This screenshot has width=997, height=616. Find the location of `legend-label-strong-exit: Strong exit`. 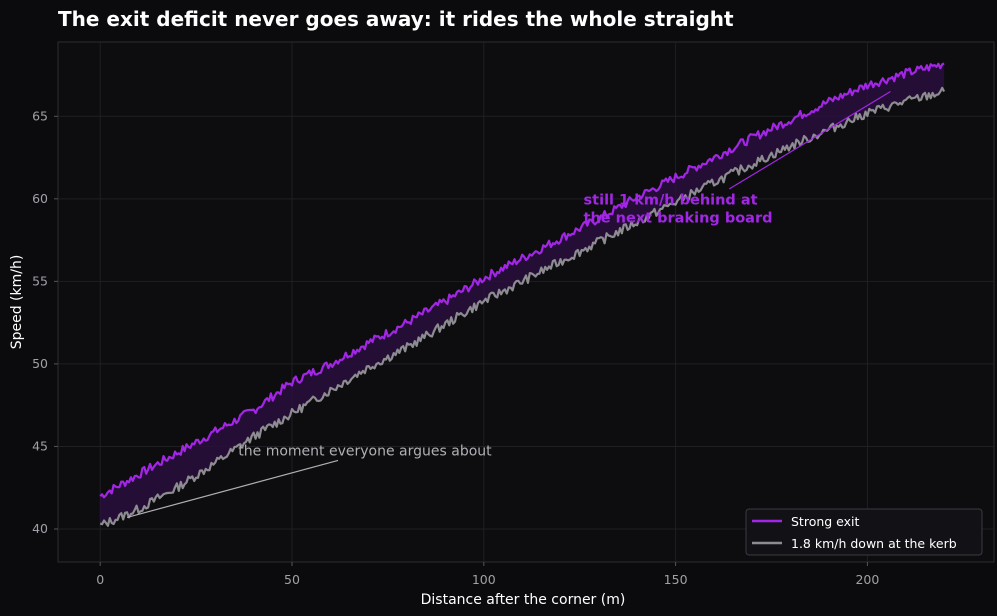

legend-label-strong-exit: Strong exit is located at coordinates (825, 521).